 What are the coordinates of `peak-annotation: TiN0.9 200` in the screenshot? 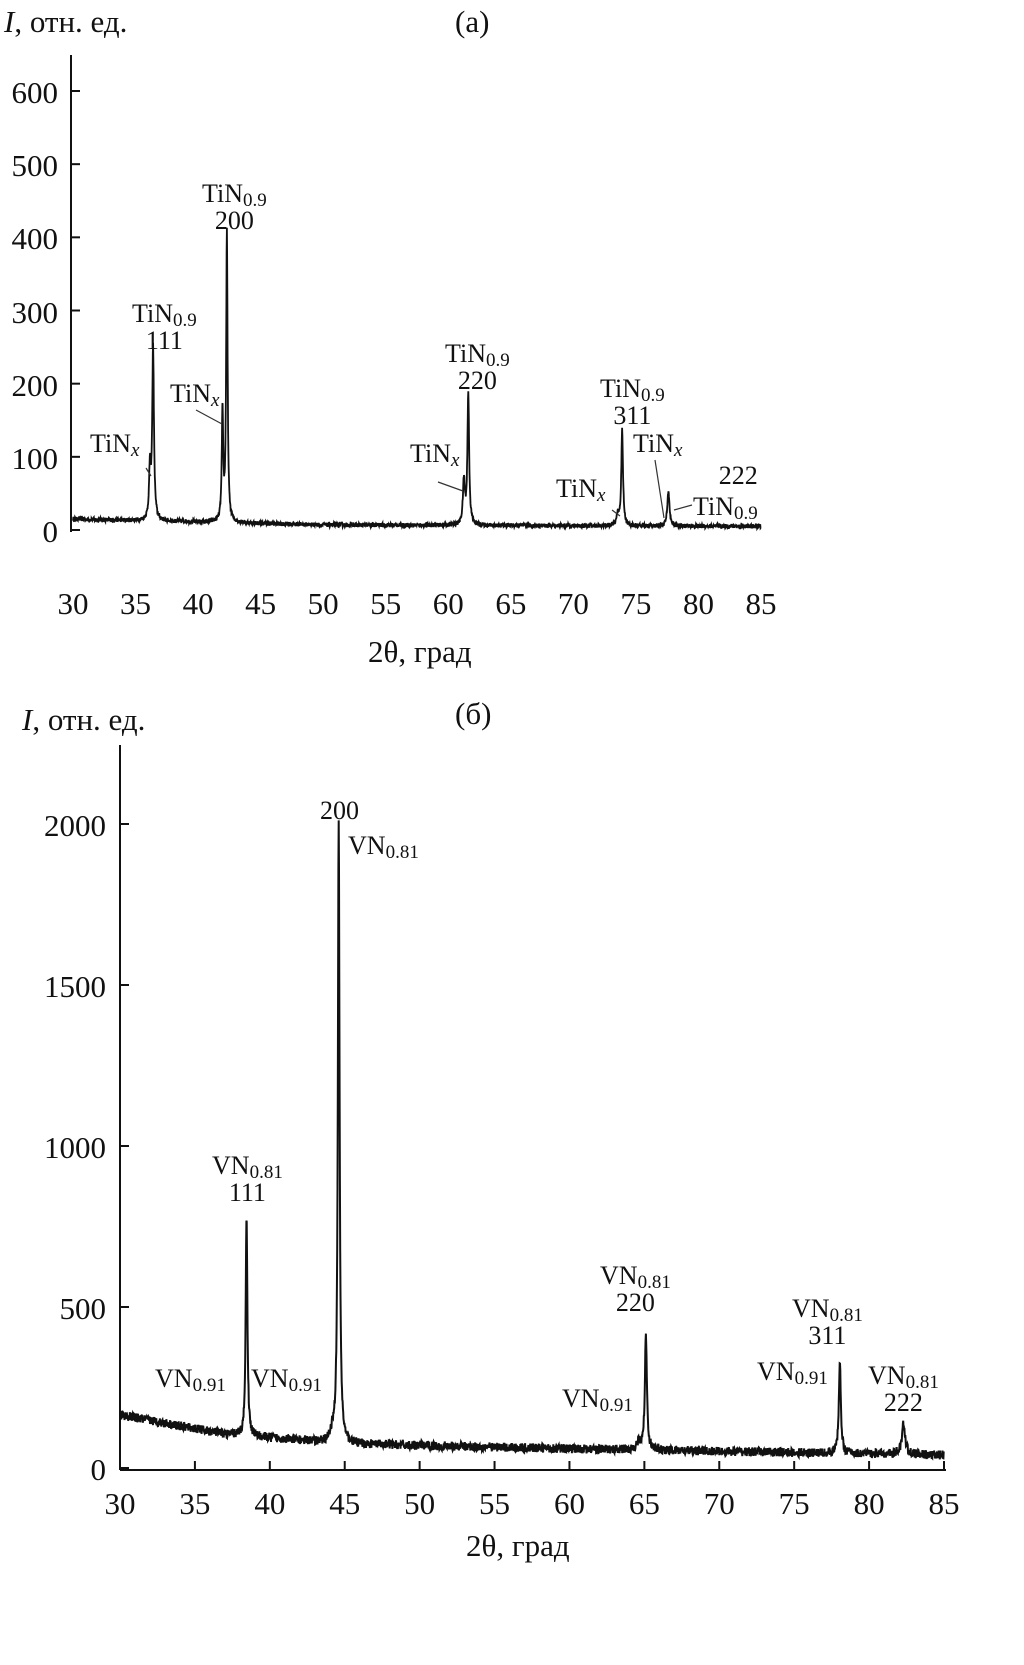 It's located at (234, 207).